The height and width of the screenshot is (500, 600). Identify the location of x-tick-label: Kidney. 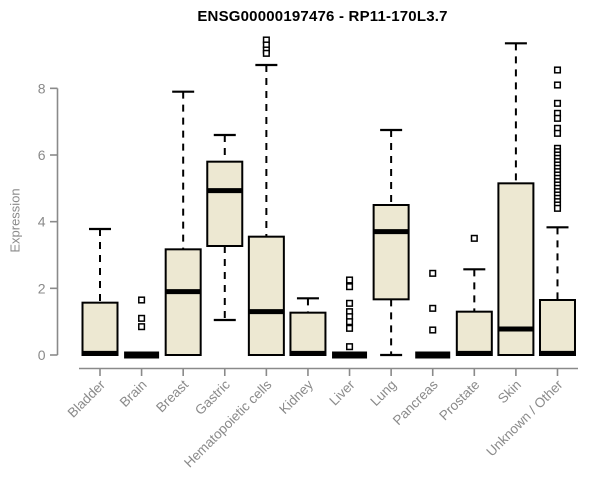
(296, 397).